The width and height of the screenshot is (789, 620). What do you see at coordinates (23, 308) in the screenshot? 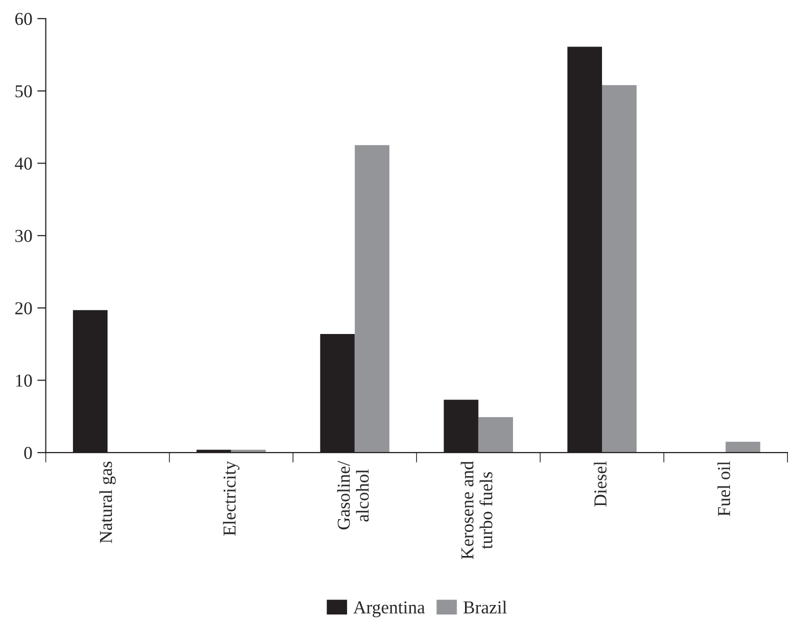
I see `y-tick-label: 20` at bounding box center [23, 308].